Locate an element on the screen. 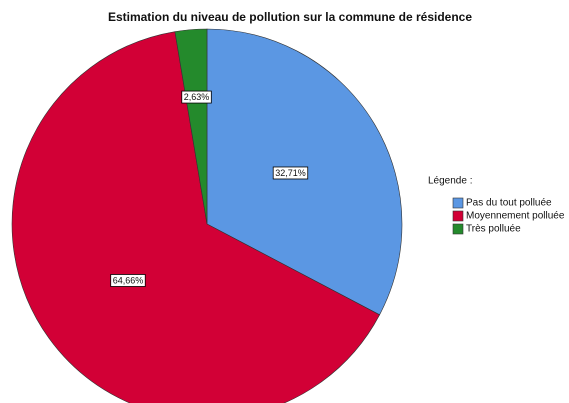 Image resolution: width=569 pixels, height=403 pixels. data-label: 64,66% is located at coordinates (128, 280).